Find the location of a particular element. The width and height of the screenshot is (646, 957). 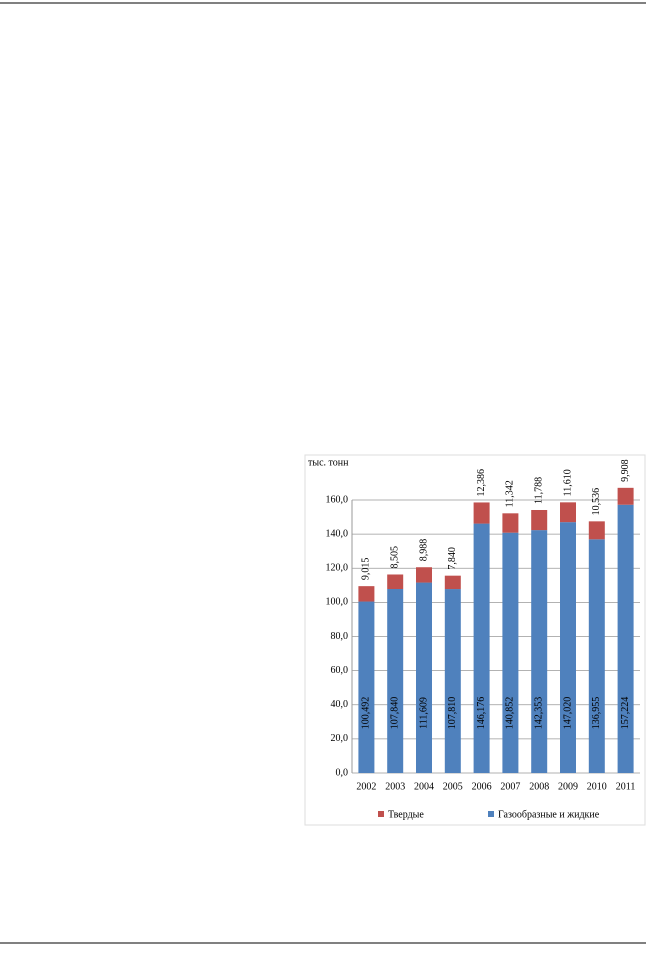

y-tick-label: 160,0 is located at coordinates (337, 499).